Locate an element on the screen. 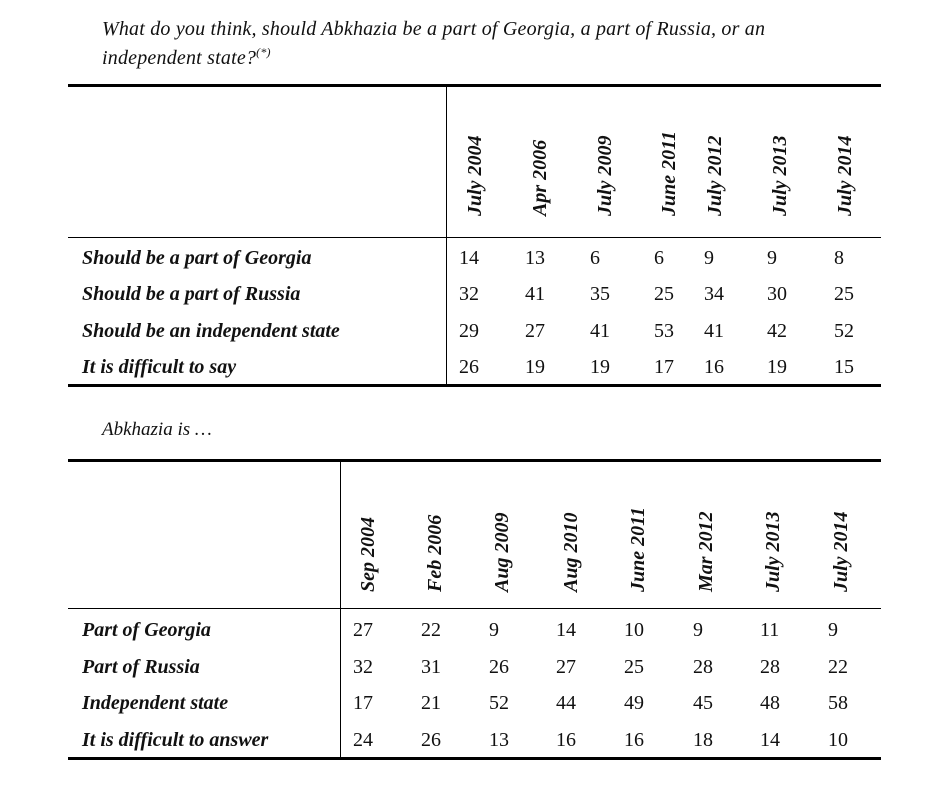 The width and height of the screenshot is (952, 794). table2-cell: 45 is located at coordinates (703, 703).